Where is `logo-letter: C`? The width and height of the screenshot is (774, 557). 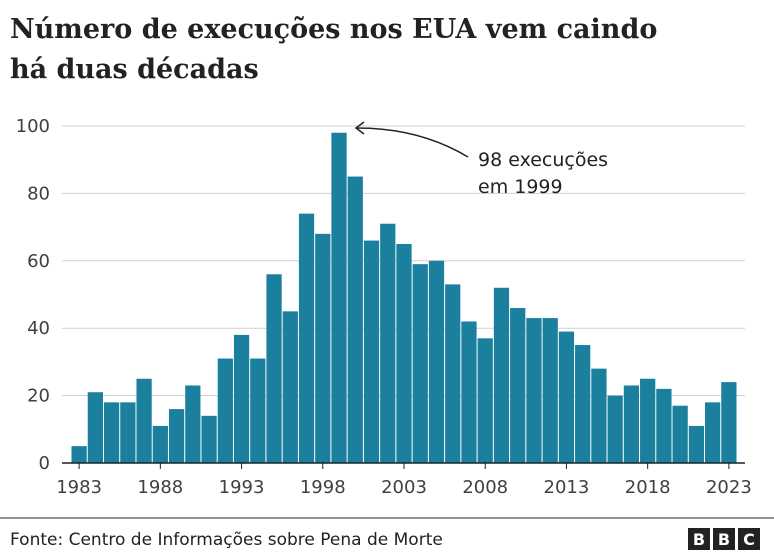 logo-letter: C is located at coordinates (749, 539).